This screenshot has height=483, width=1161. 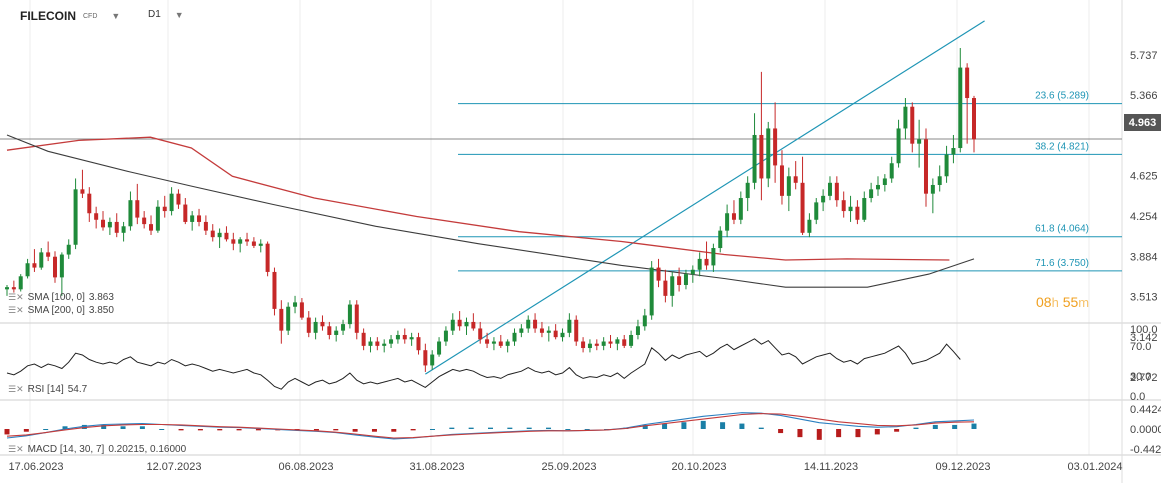 I want to click on date-tick-label: 14.11.2023, so click(x=831, y=467).